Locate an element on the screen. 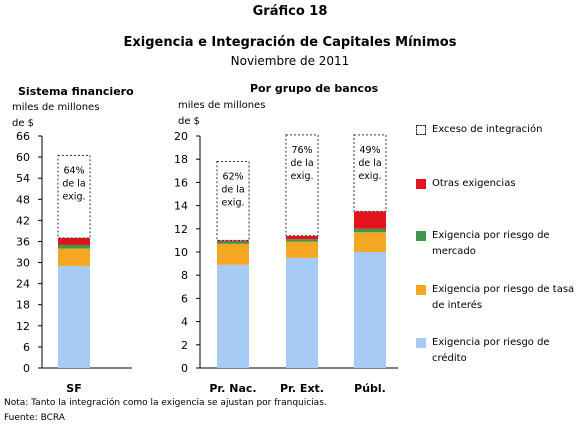  y-tick-label: 2 is located at coordinates (184, 345).